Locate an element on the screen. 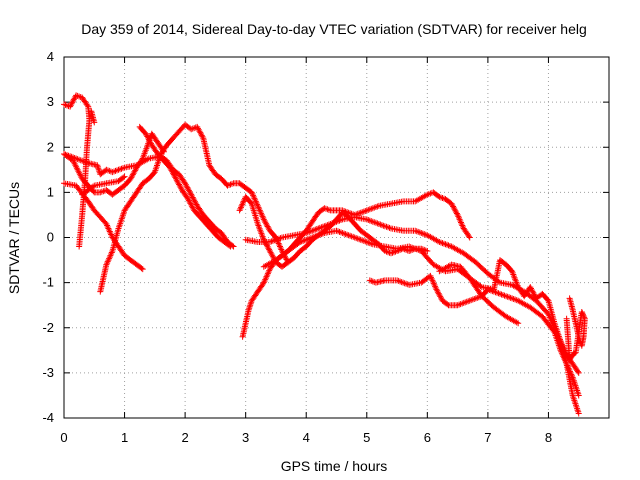 The image size is (640, 480). y-tick-label: -3 is located at coordinates (48, 372).